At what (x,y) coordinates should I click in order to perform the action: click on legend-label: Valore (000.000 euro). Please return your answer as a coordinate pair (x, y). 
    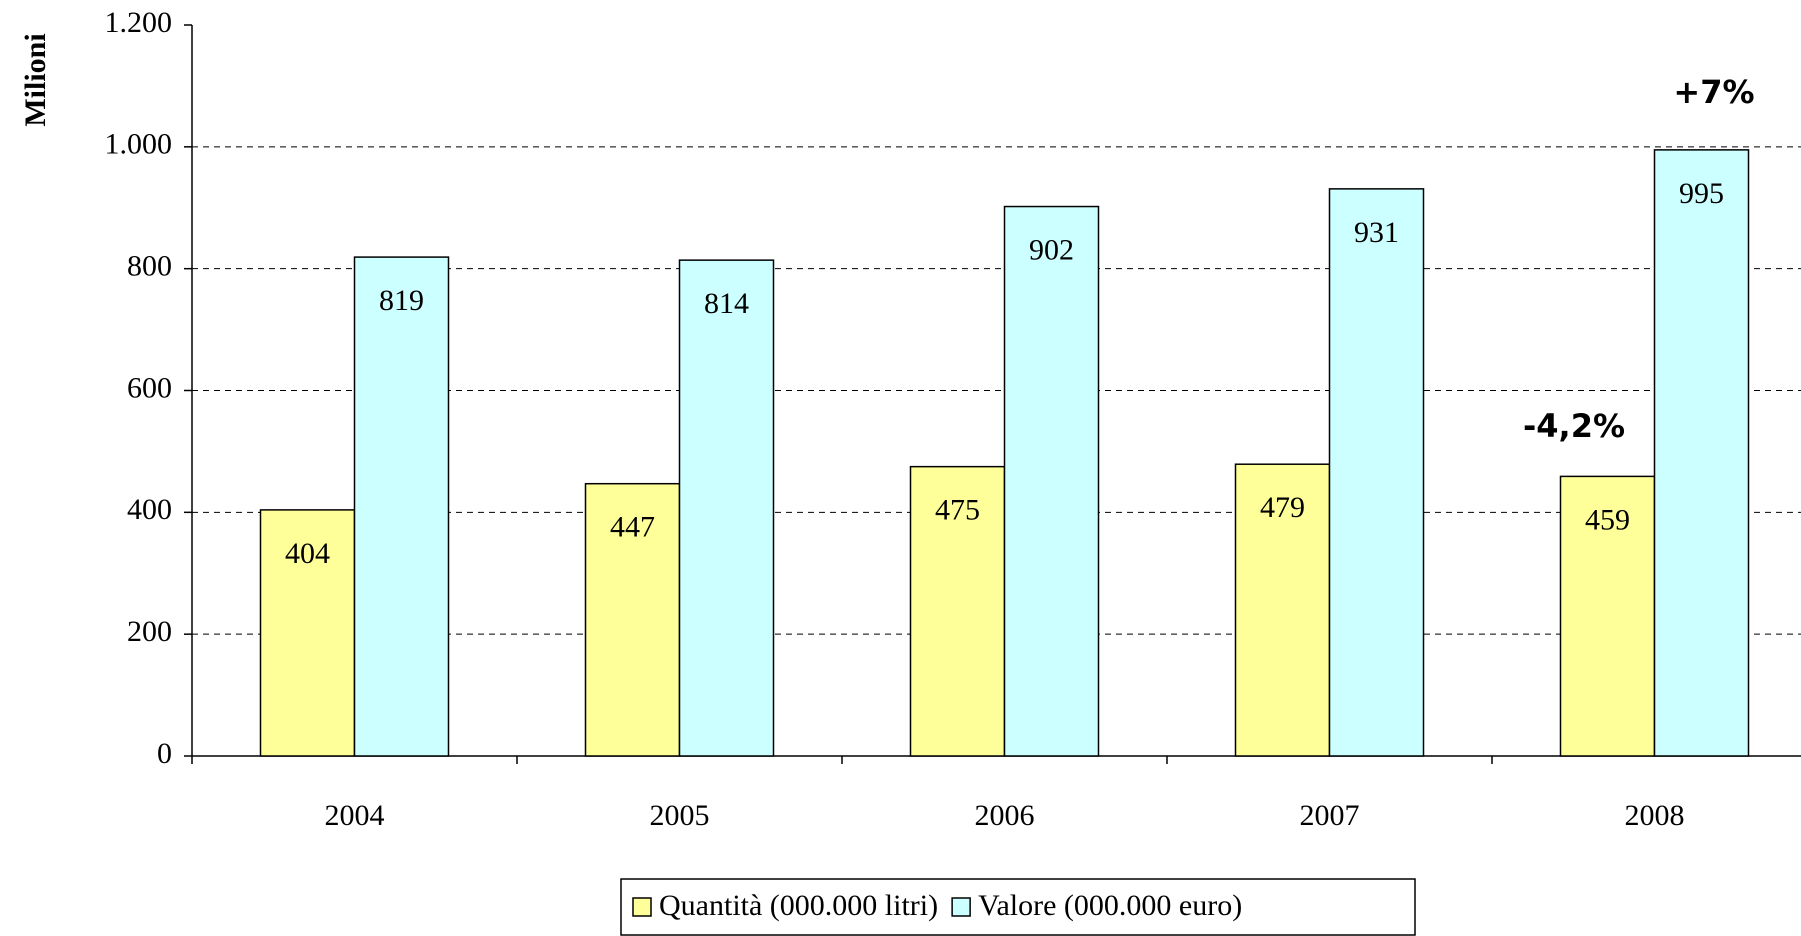
    Looking at the image, I should click on (1110, 905).